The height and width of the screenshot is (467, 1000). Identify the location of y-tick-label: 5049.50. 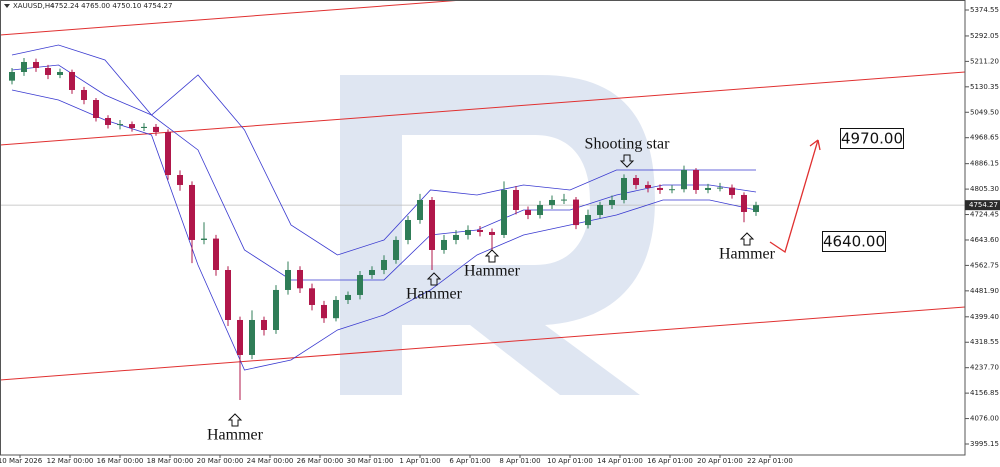
(984, 112).